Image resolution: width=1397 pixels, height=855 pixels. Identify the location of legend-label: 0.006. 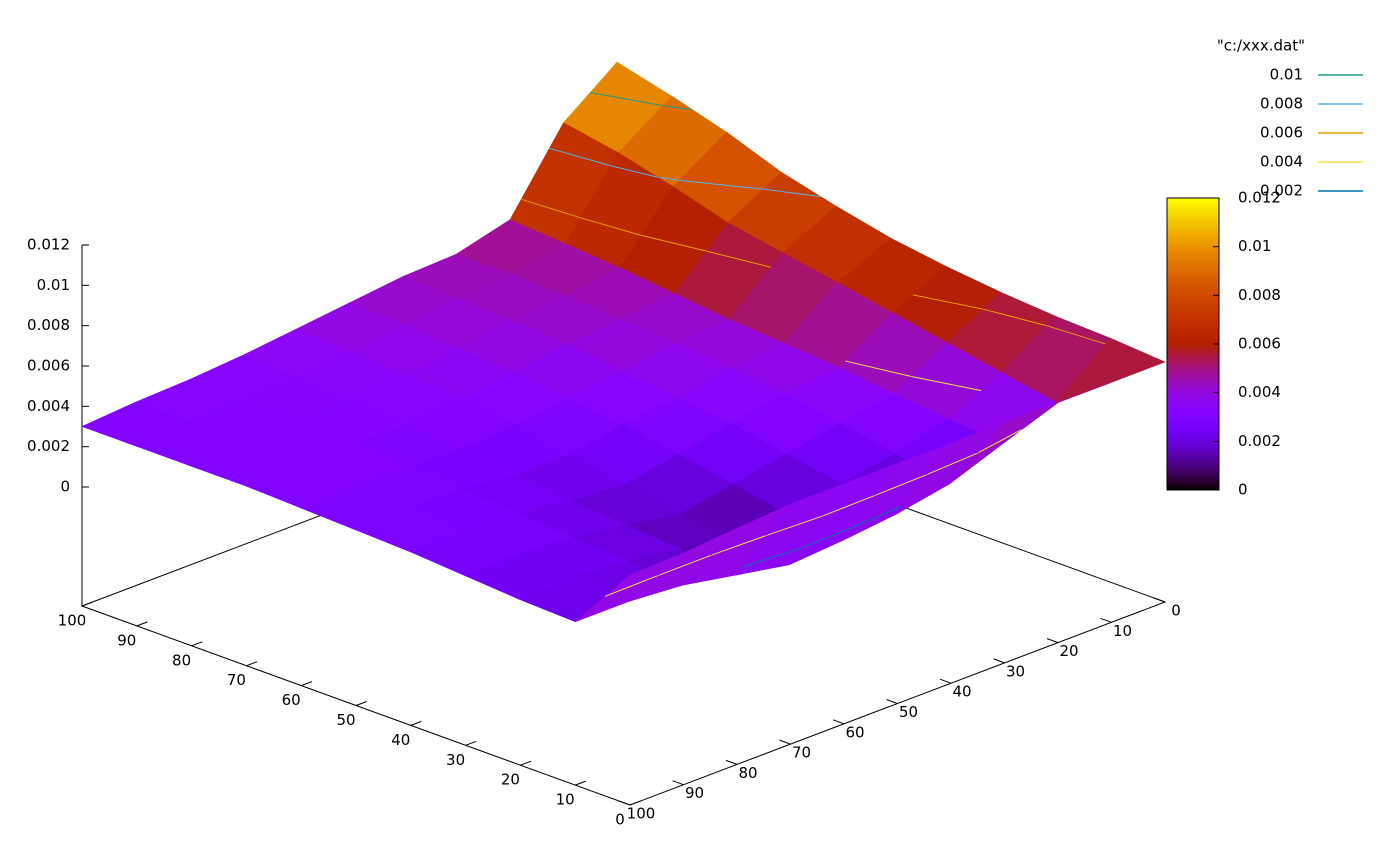
(1281, 133).